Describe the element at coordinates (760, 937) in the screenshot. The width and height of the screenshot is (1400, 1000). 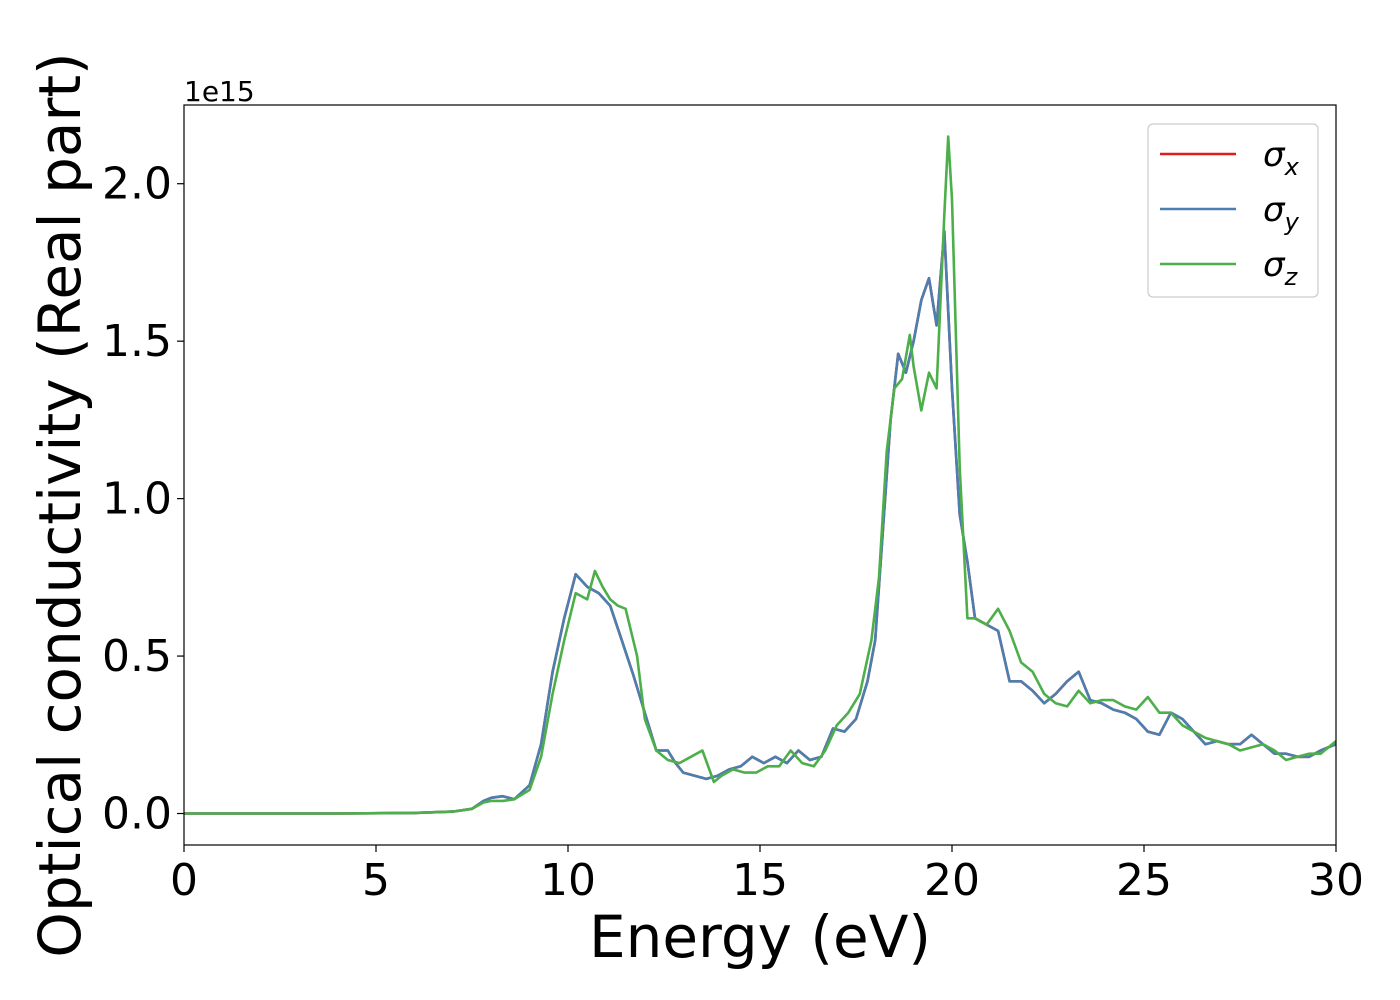
I see `x-axis-title: Energy (eV)` at that location.